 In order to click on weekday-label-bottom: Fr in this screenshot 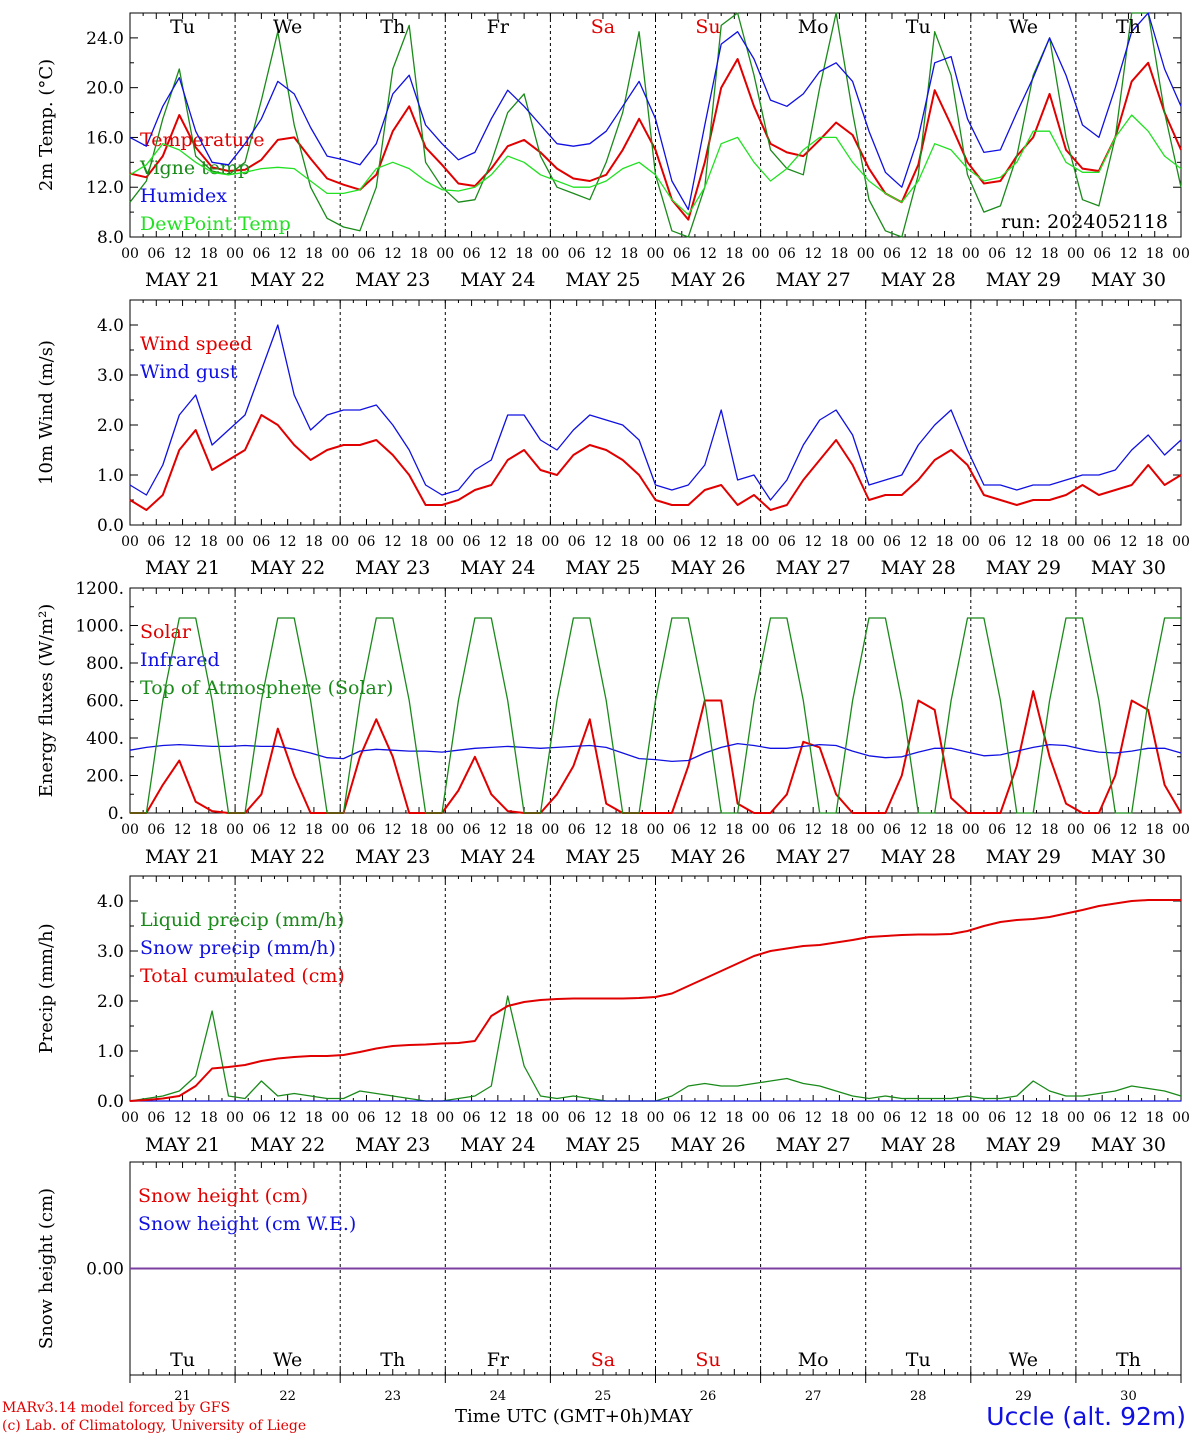, I will do `click(498, 1360)`.